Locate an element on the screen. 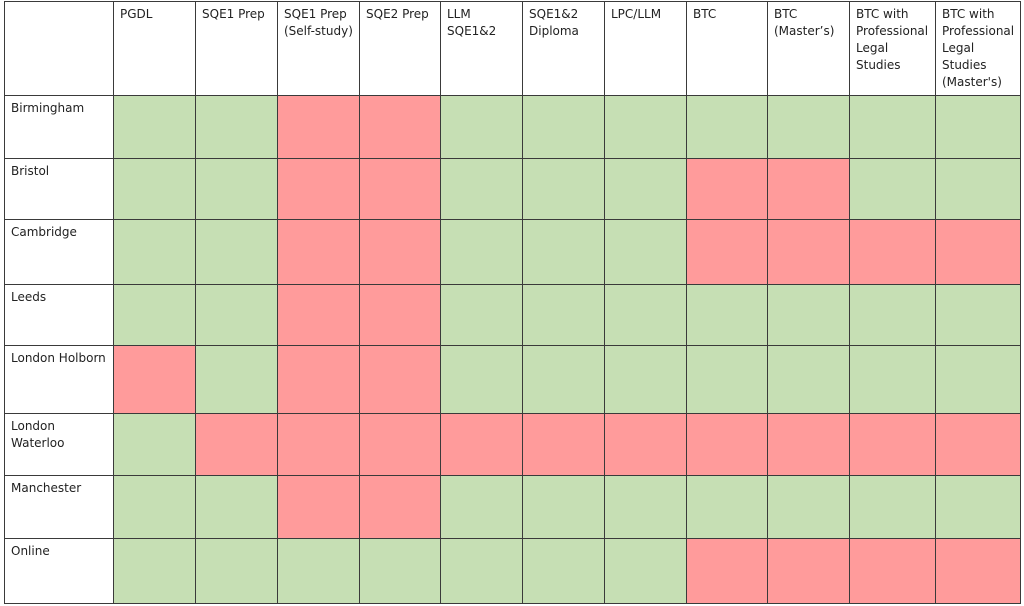 This screenshot has width=1024, height=606. column-header: BTC (Master’s) is located at coordinates (808, 48).